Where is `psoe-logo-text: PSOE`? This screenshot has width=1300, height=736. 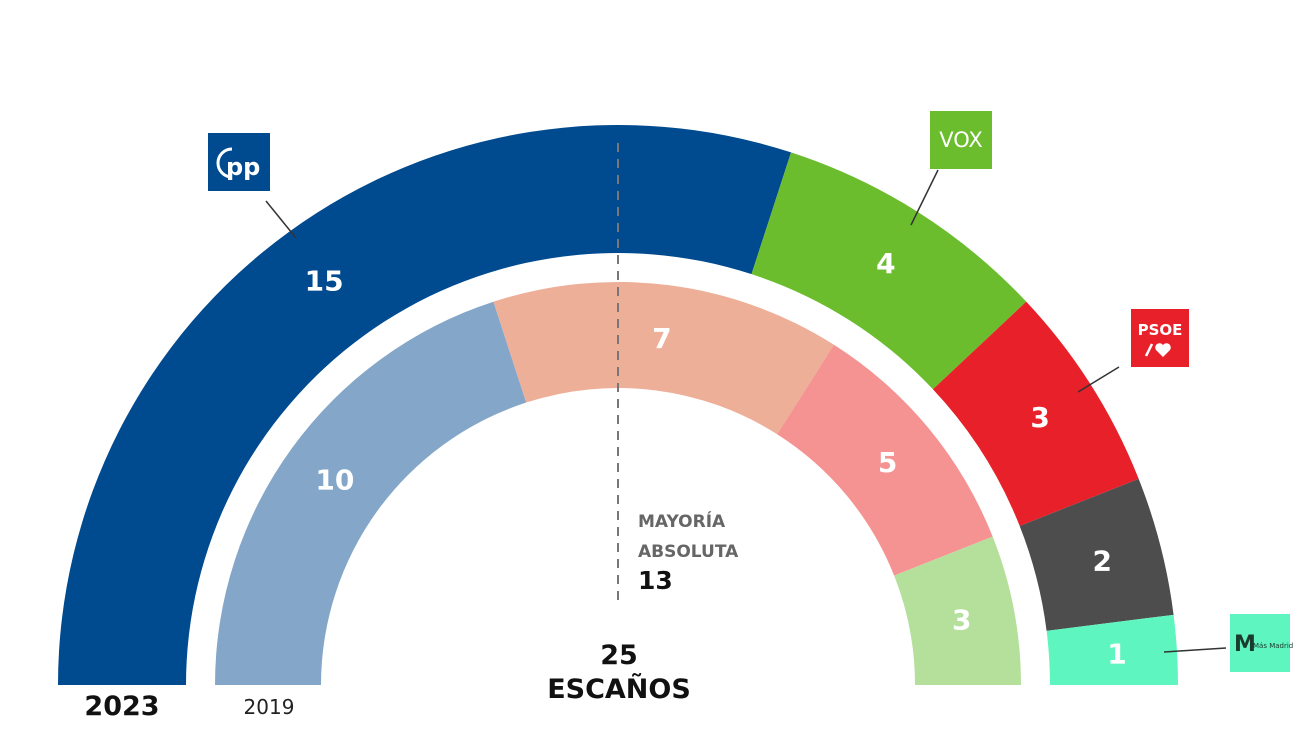 psoe-logo-text: PSOE is located at coordinates (1160, 330).